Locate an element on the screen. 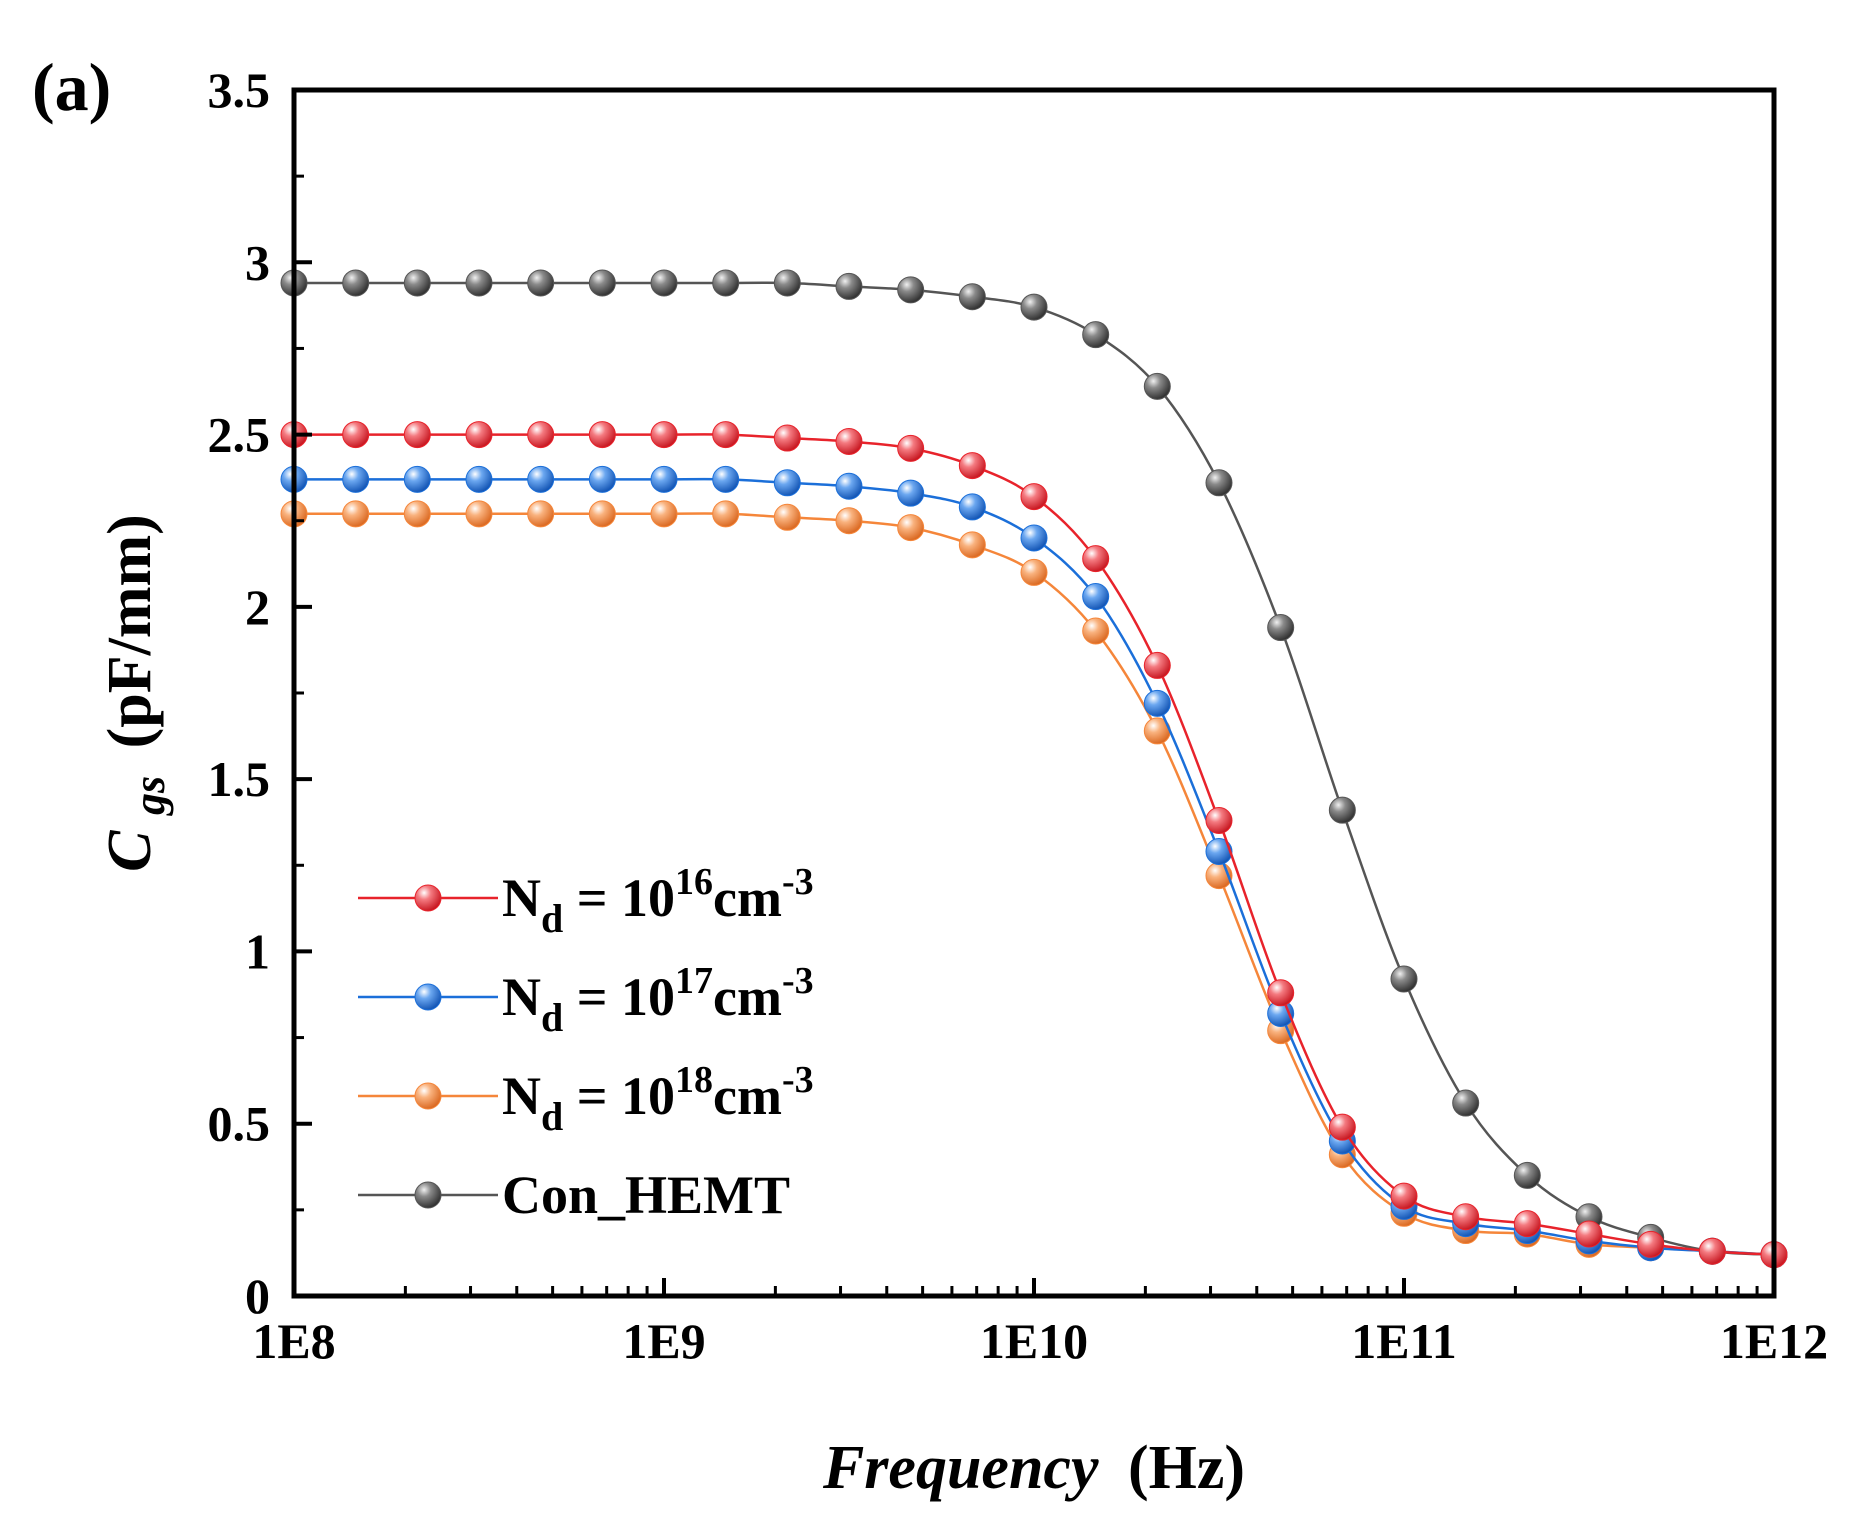 The width and height of the screenshot is (1867, 1536). legend-entry-2: Nd = 1018cm-3 is located at coordinates (586, 1099).